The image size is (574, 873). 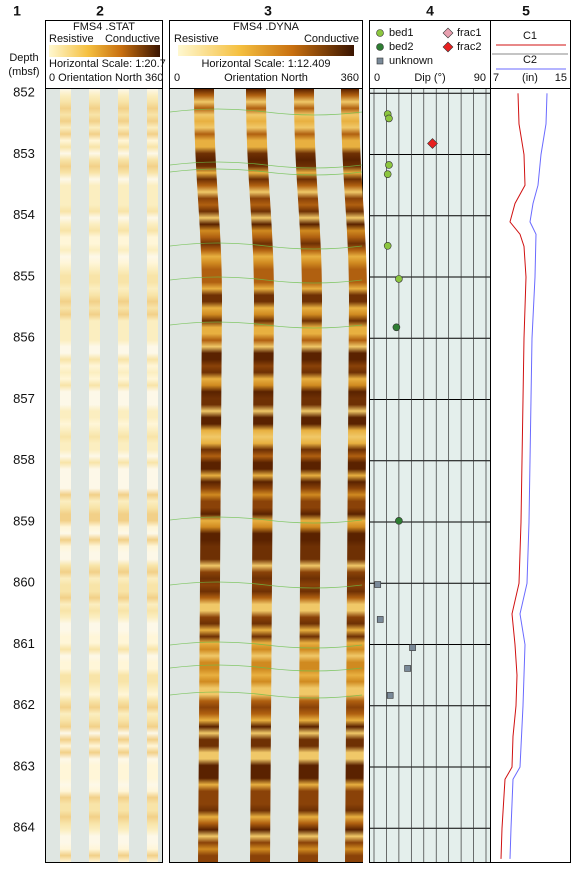 What do you see at coordinates (268, 11) in the screenshot?
I see `column-number: 3` at bounding box center [268, 11].